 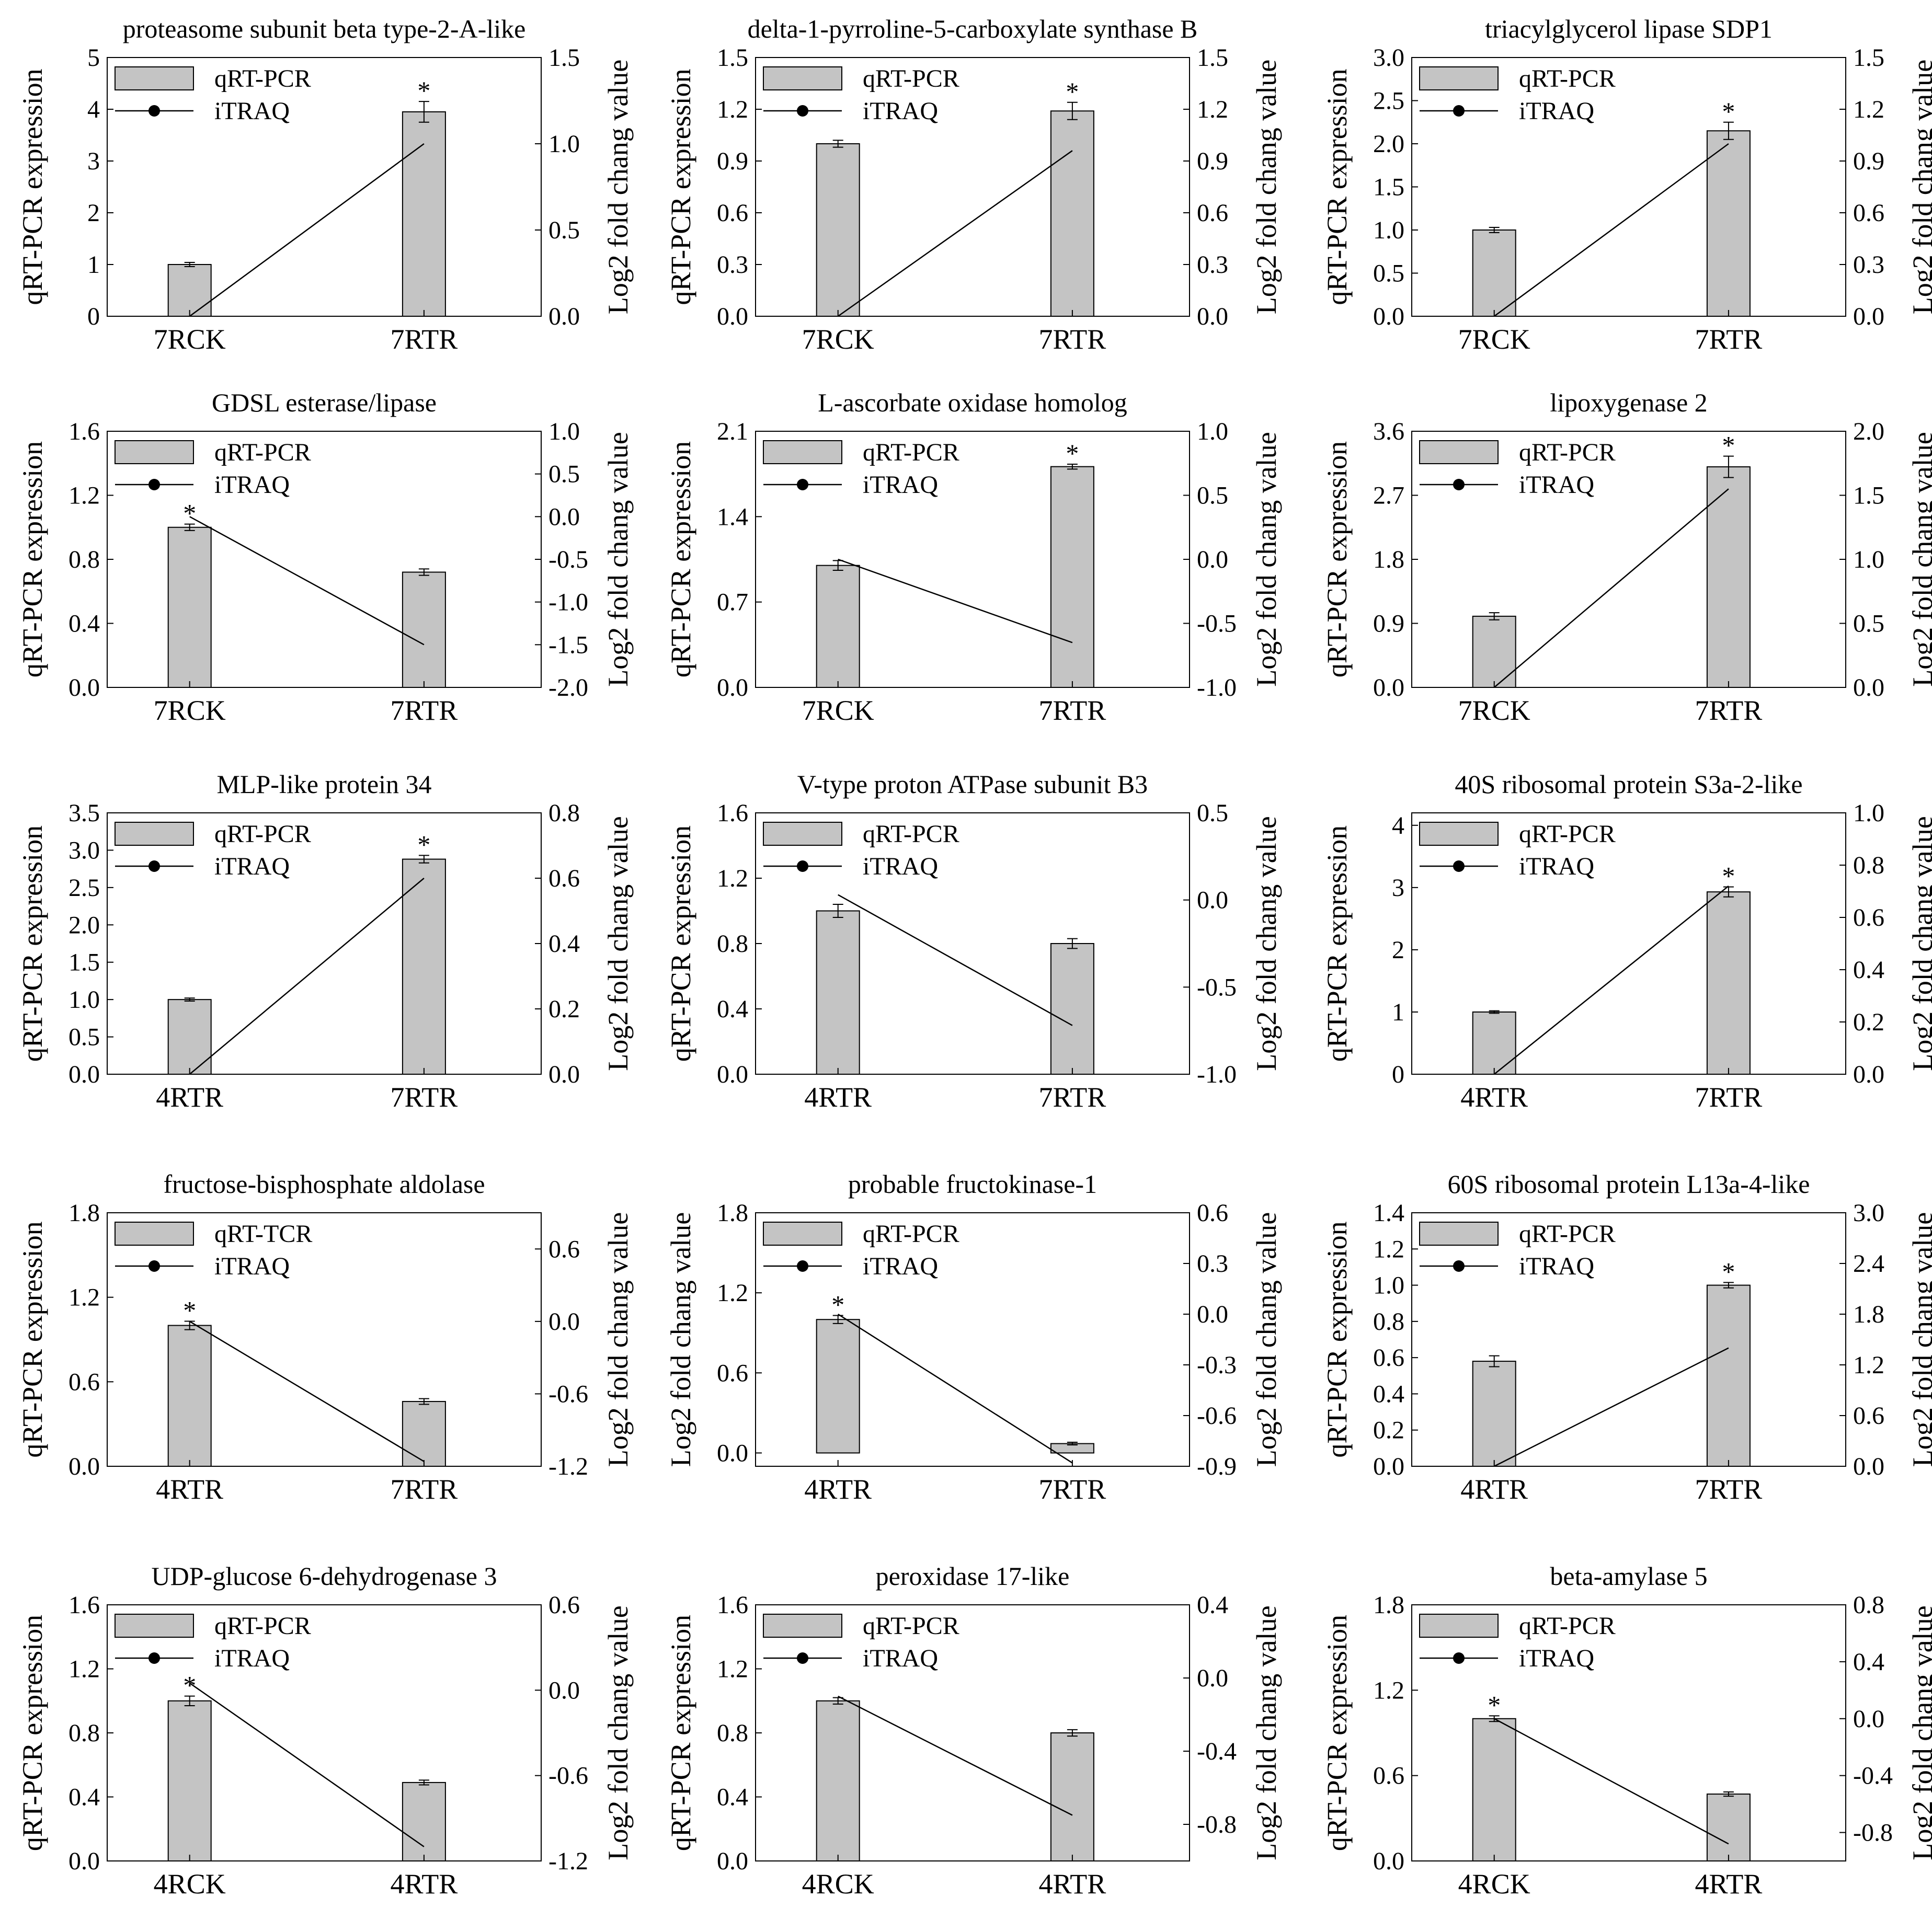 What do you see at coordinates (564, 474) in the screenshot?
I see `right-y-tick-label: 0.5` at bounding box center [564, 474].